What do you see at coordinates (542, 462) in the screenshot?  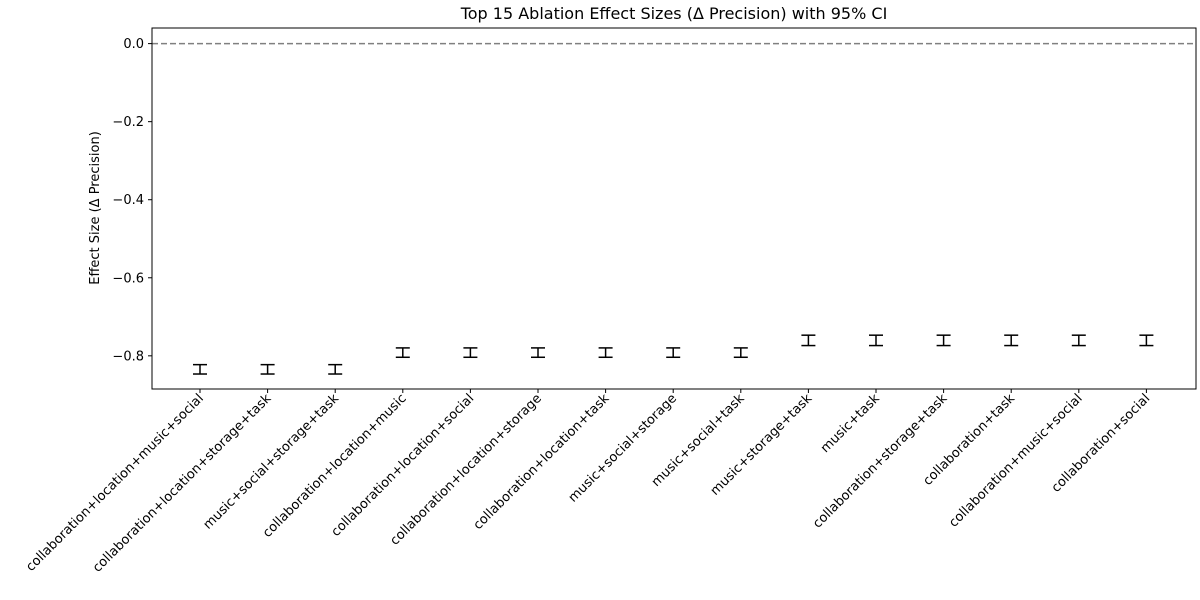 I see `x-tick-label: collaboration+location+task` at bounding box center [542, 462].